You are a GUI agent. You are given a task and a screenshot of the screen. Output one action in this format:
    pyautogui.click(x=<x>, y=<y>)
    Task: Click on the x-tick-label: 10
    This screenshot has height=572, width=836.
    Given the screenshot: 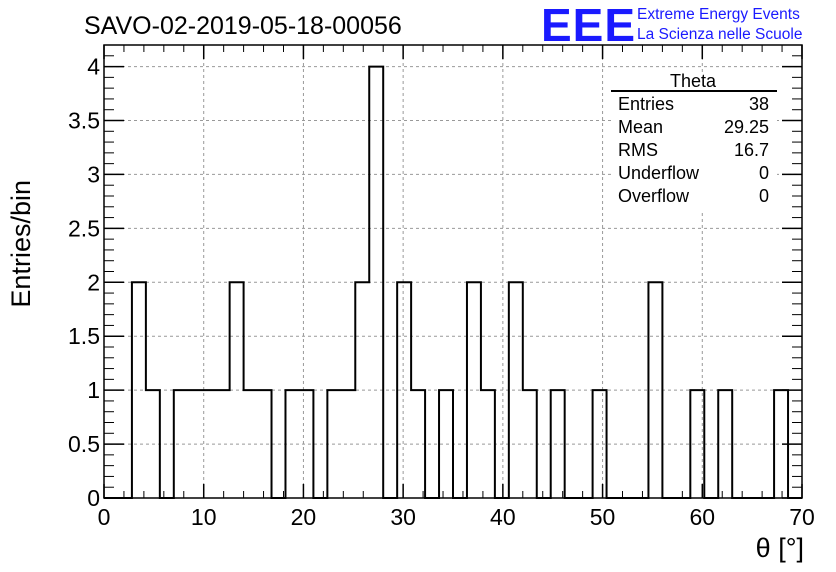 What is the action you would take?
    pyautogui.click(x=204, y=517)
    